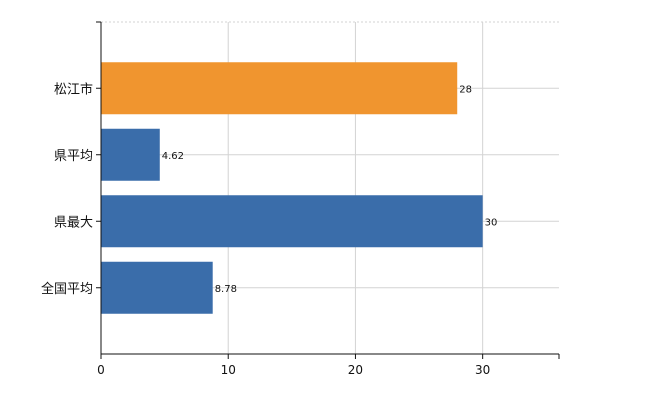 The image size is (650, 400). Describe the element at coordinates (491, 222) in the screenshot. I see `data-label-3: 30` at that location.